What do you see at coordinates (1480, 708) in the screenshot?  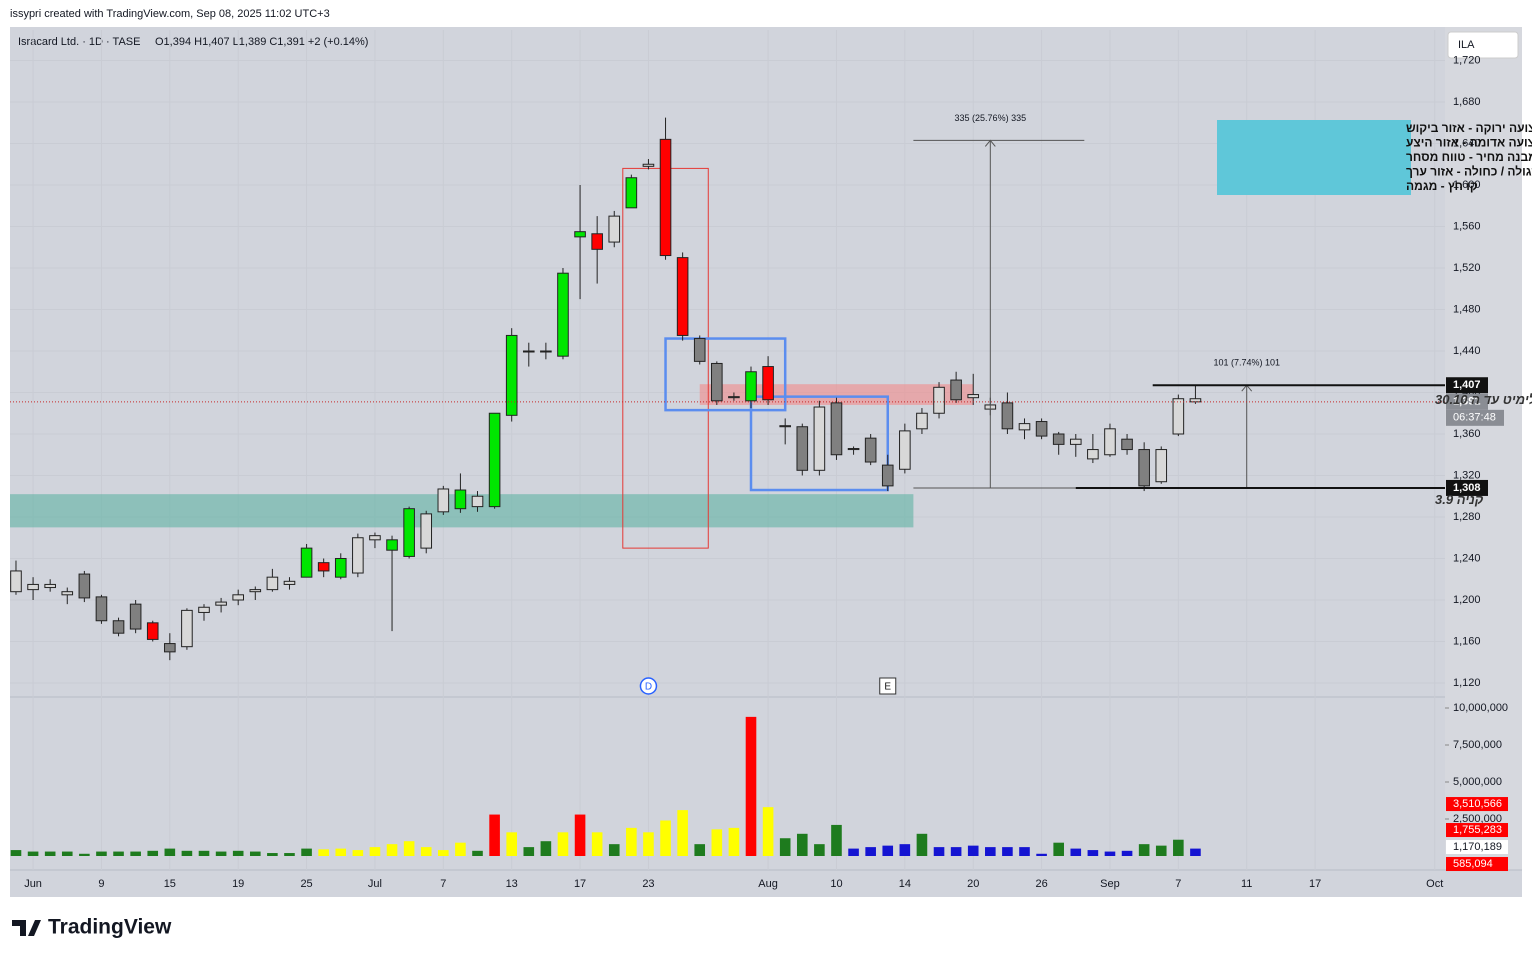 I see `volume-tick-label: 10,000,000` at bounding box center [1480, 708].